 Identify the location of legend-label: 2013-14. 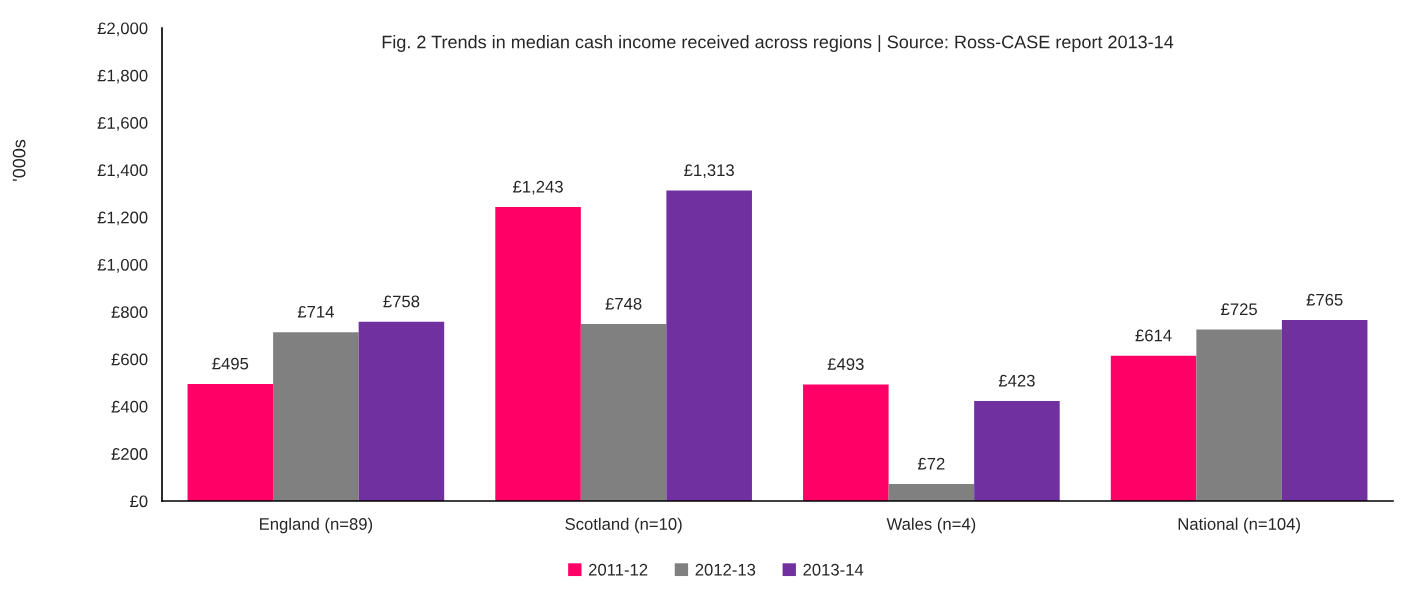
(833, 569).